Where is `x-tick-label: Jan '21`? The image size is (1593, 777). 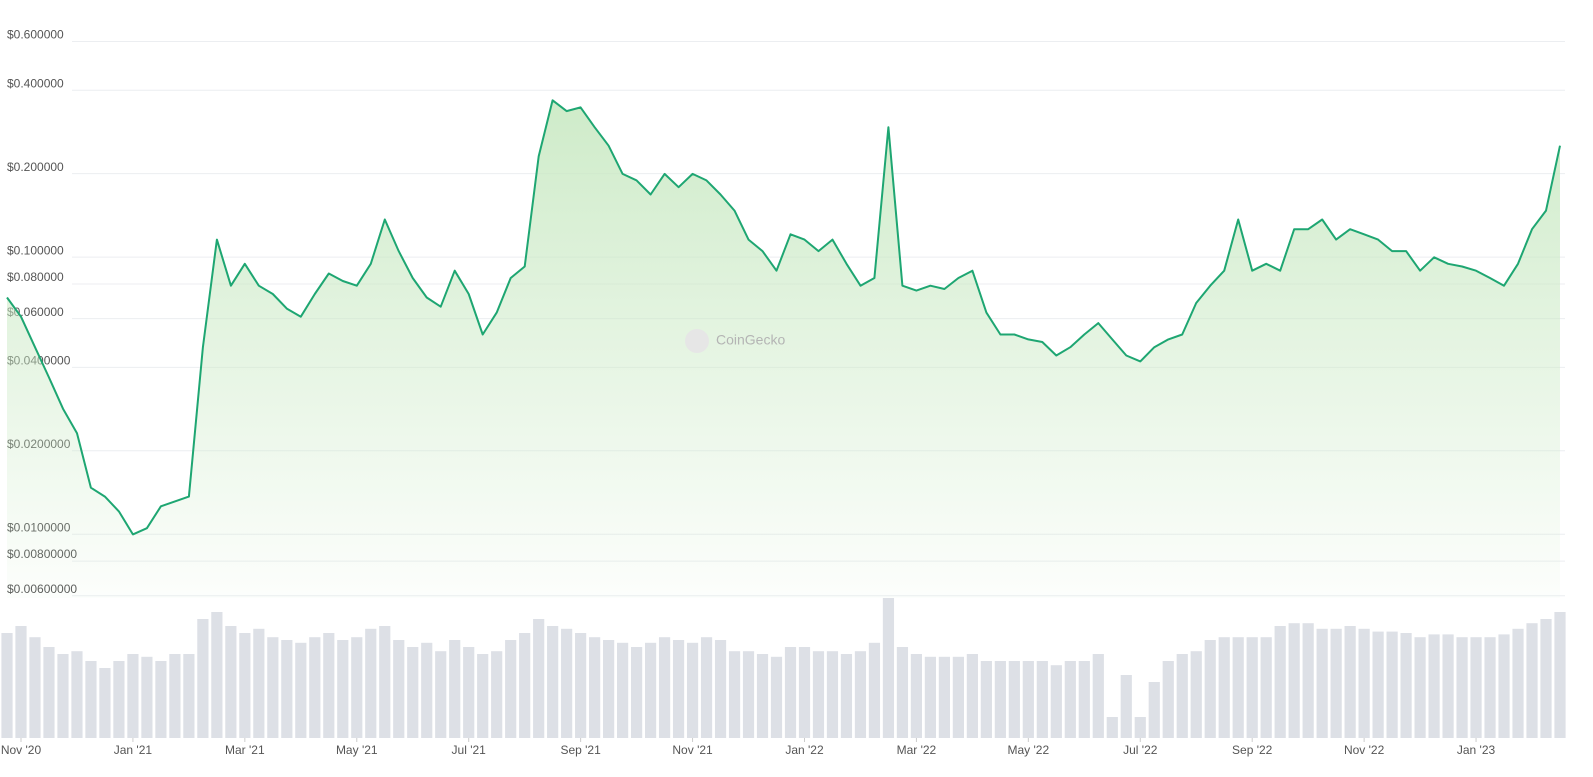 x-tick-label: Jan '21 is located at coordinates (133, 750).